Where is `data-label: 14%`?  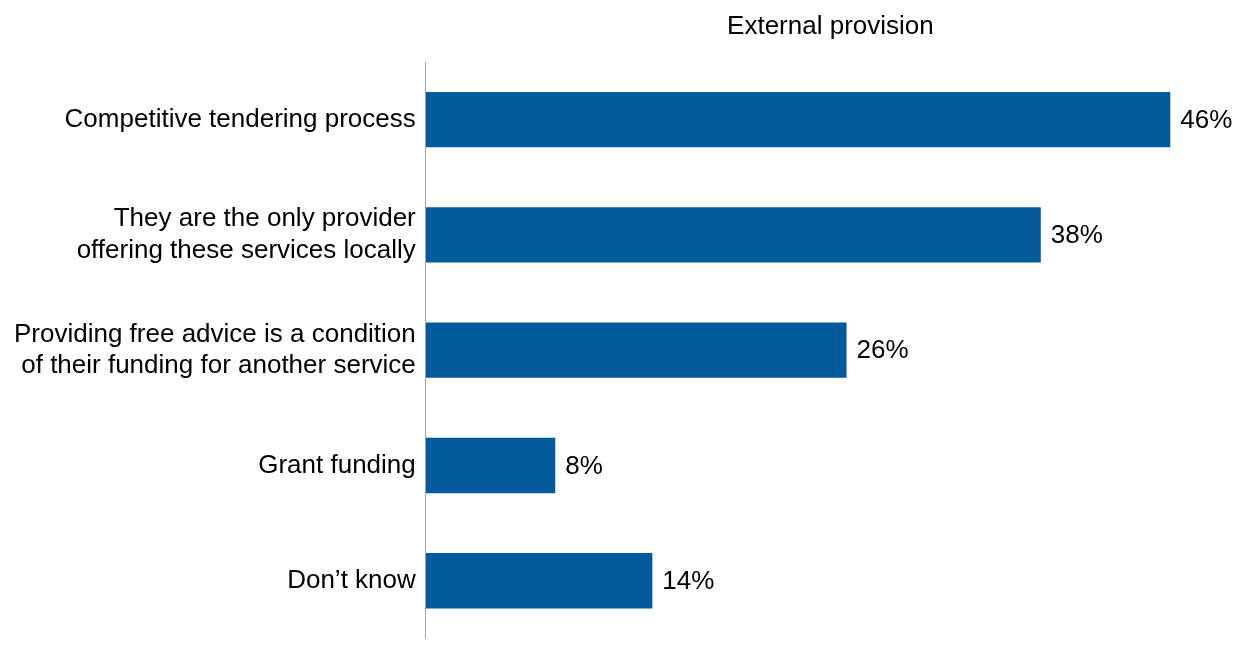
data-label: 14% is located at coordinates (688, 579).